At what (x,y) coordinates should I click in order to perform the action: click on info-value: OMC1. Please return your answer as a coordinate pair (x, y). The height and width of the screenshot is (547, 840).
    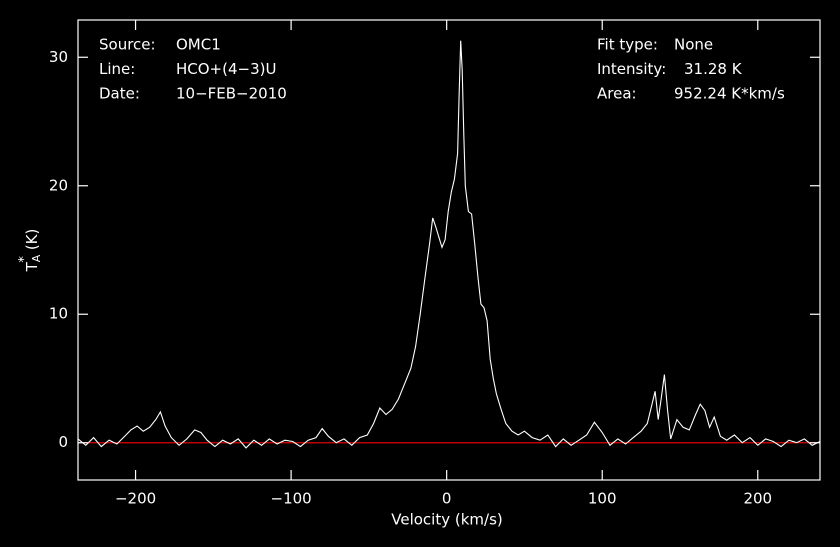
    Looking at the image, I should click on (198, 45).